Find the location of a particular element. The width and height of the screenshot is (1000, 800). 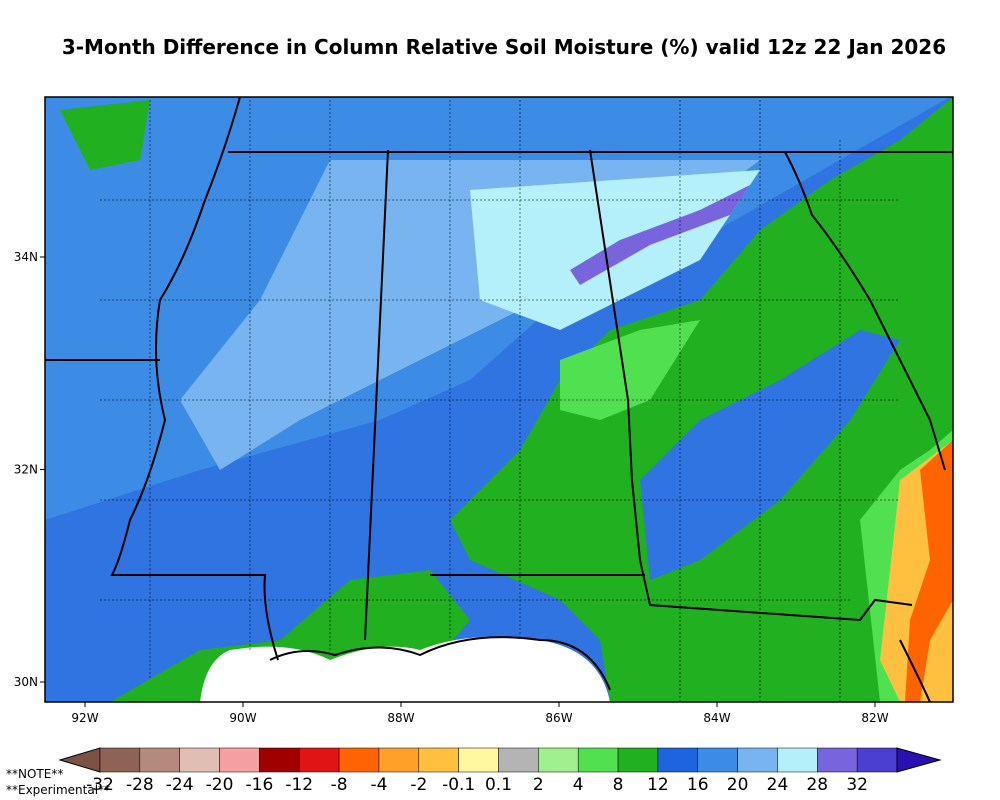

colorbar-label: -2 is located at coordinates (418, 785).